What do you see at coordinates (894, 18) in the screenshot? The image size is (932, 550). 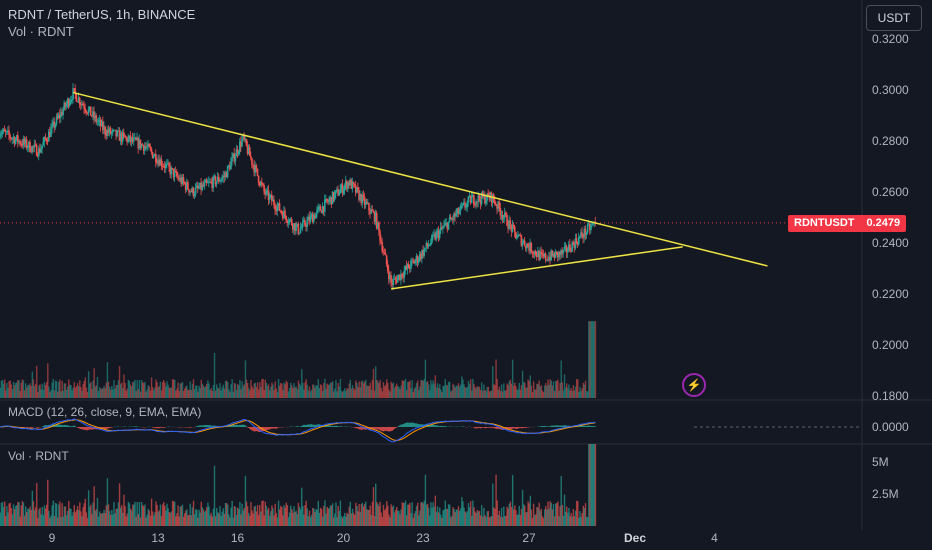 I see `currency-button: USDT` at bounding box center [894, 18].